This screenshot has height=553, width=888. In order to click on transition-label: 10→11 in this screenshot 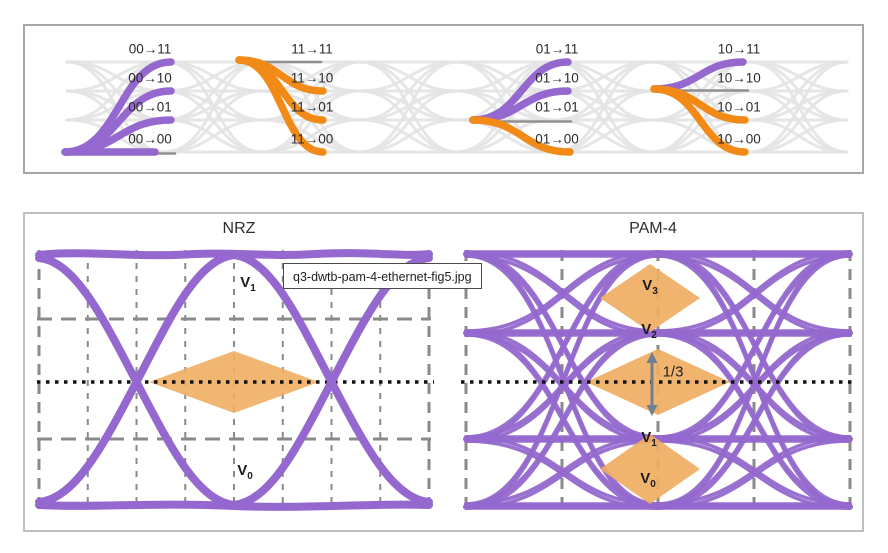, I will do `click(739, 49)`.